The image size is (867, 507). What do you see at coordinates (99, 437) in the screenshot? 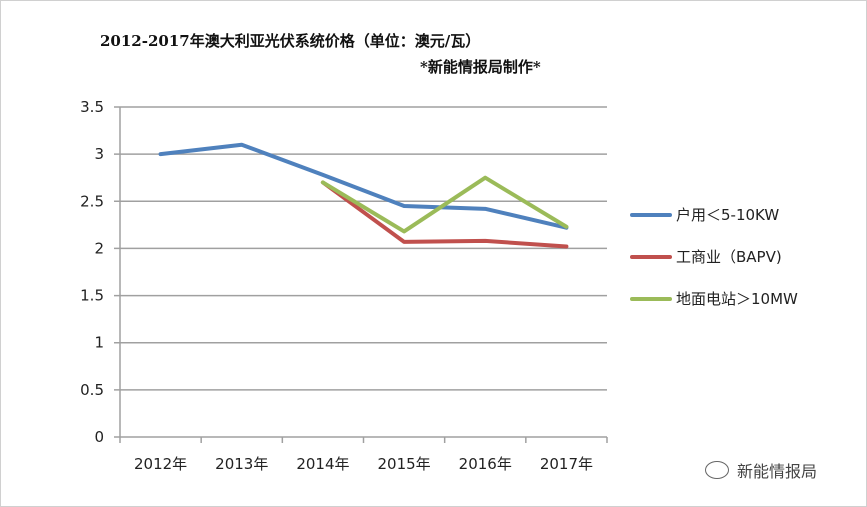
I see `y-tick-label: 0` at bounding box center [99, 437].